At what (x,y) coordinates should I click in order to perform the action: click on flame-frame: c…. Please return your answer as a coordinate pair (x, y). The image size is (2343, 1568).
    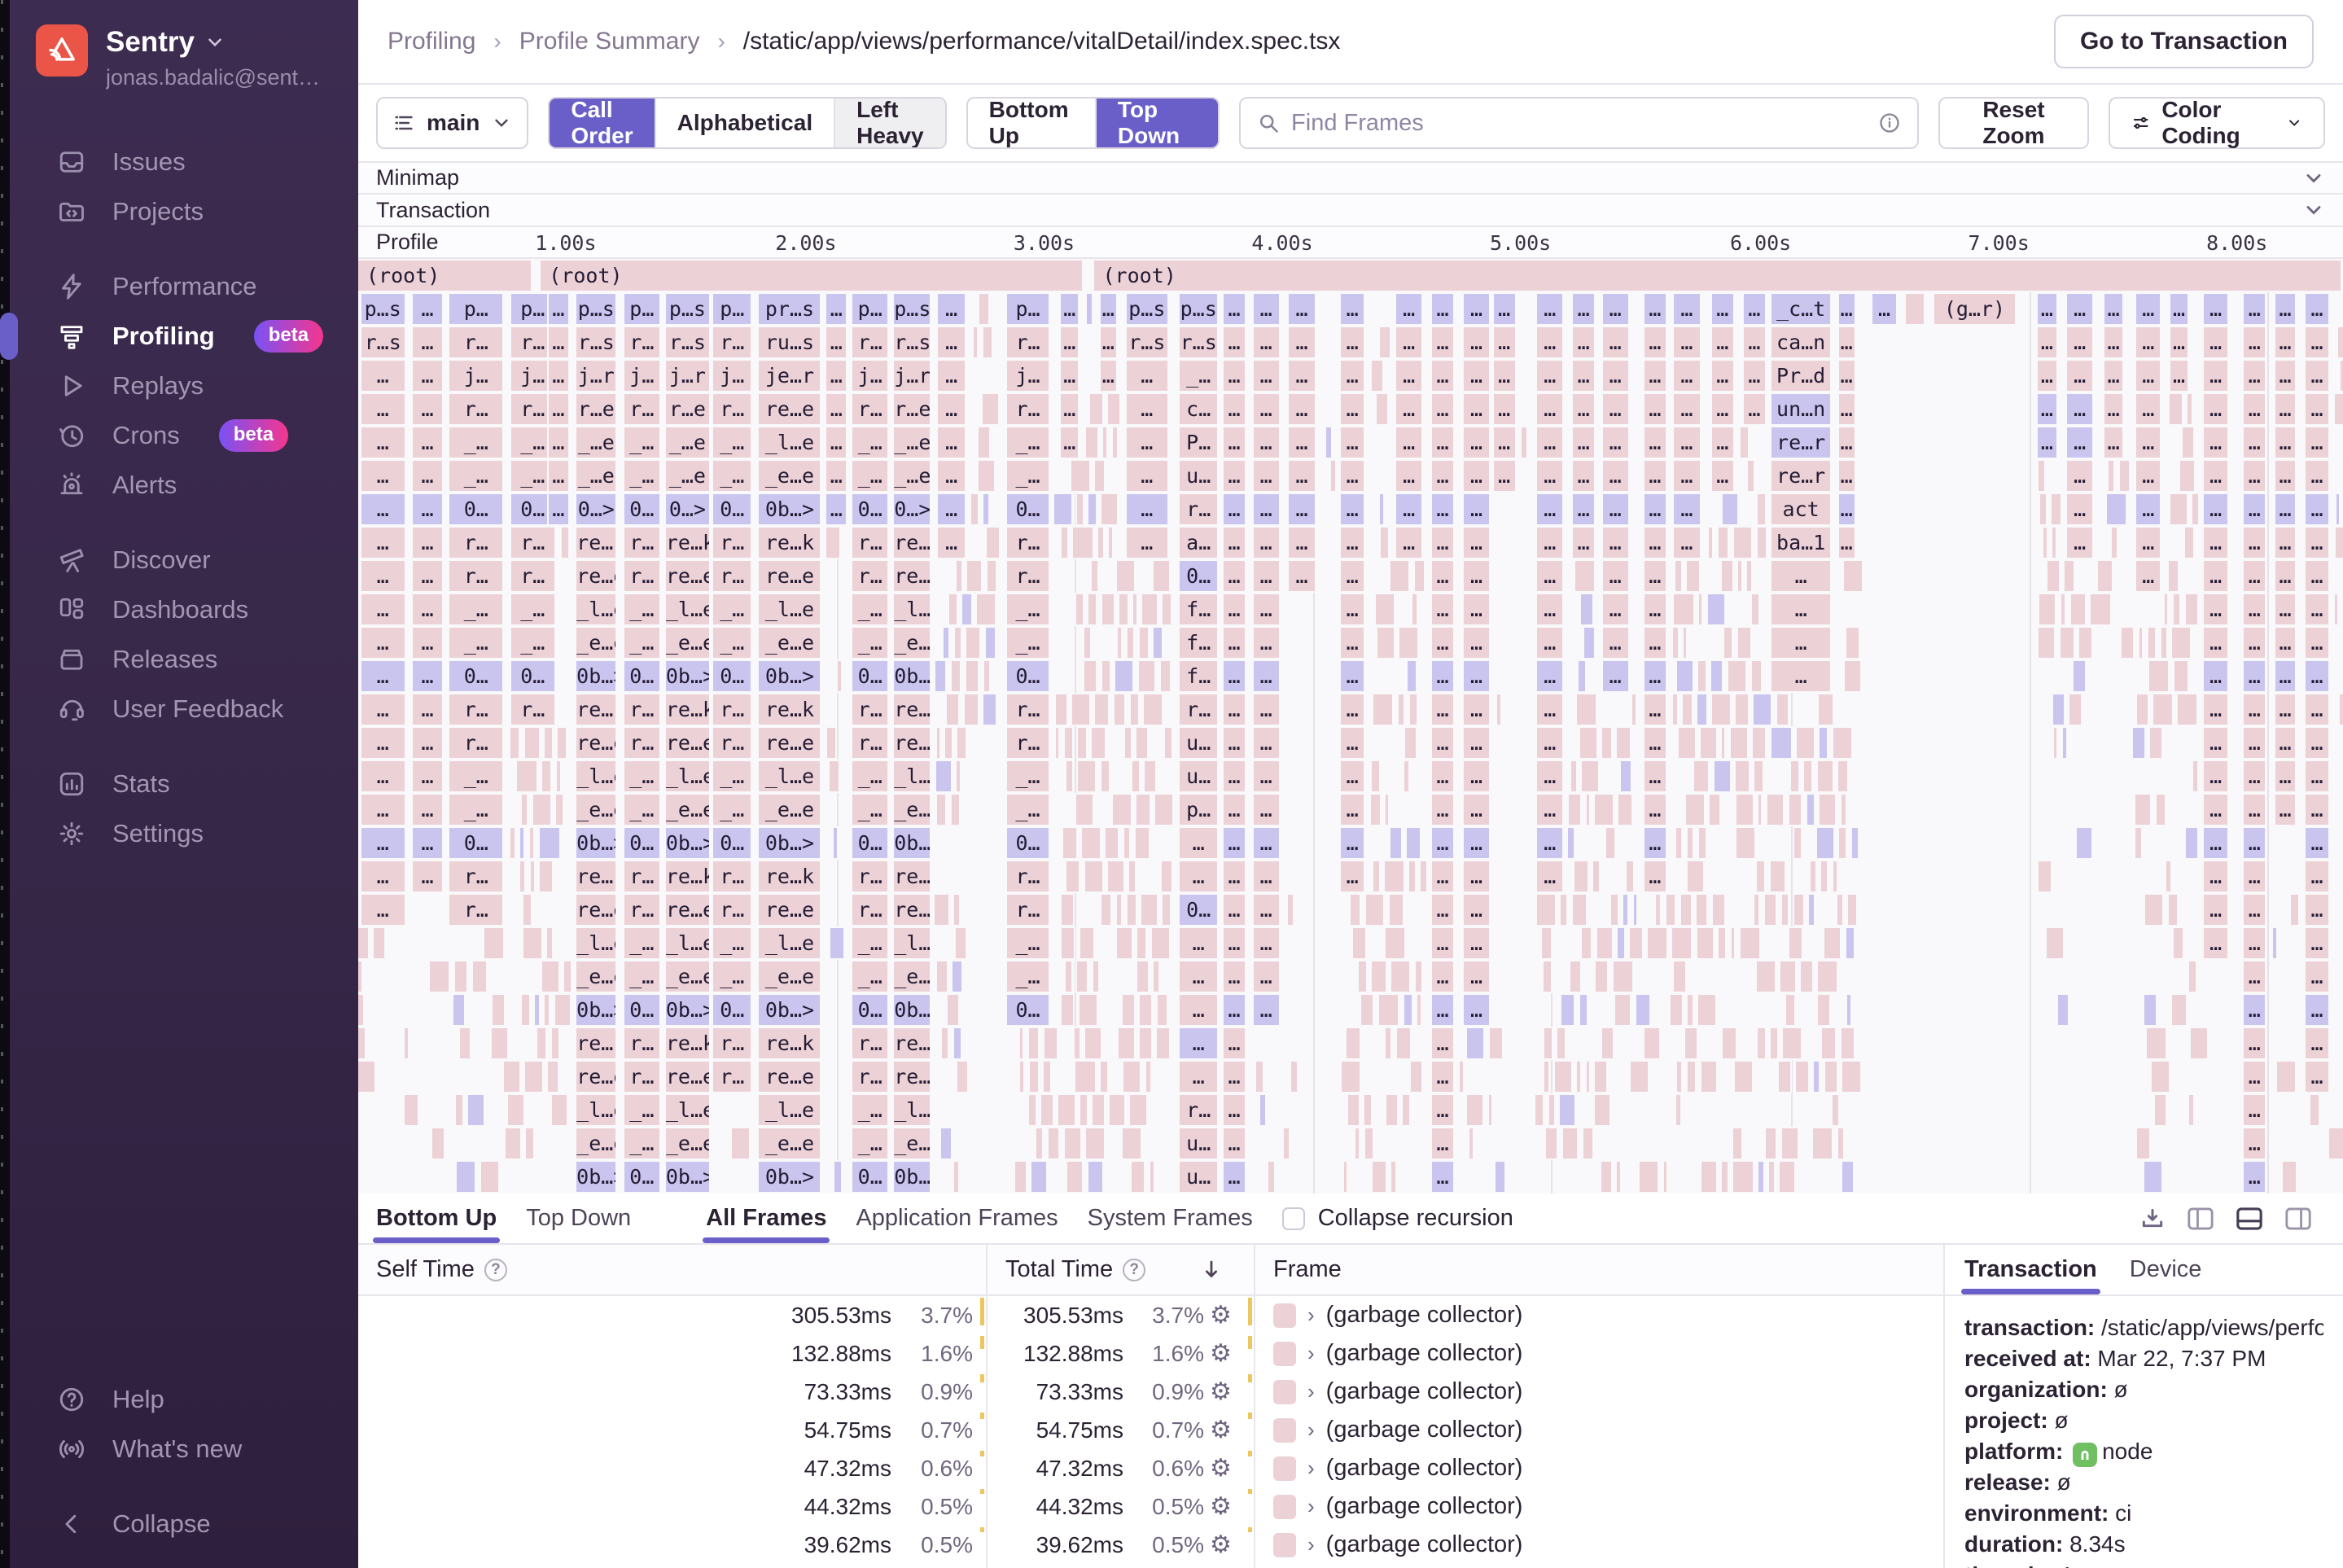
    Looking at the image, I should click on (1199, 409).